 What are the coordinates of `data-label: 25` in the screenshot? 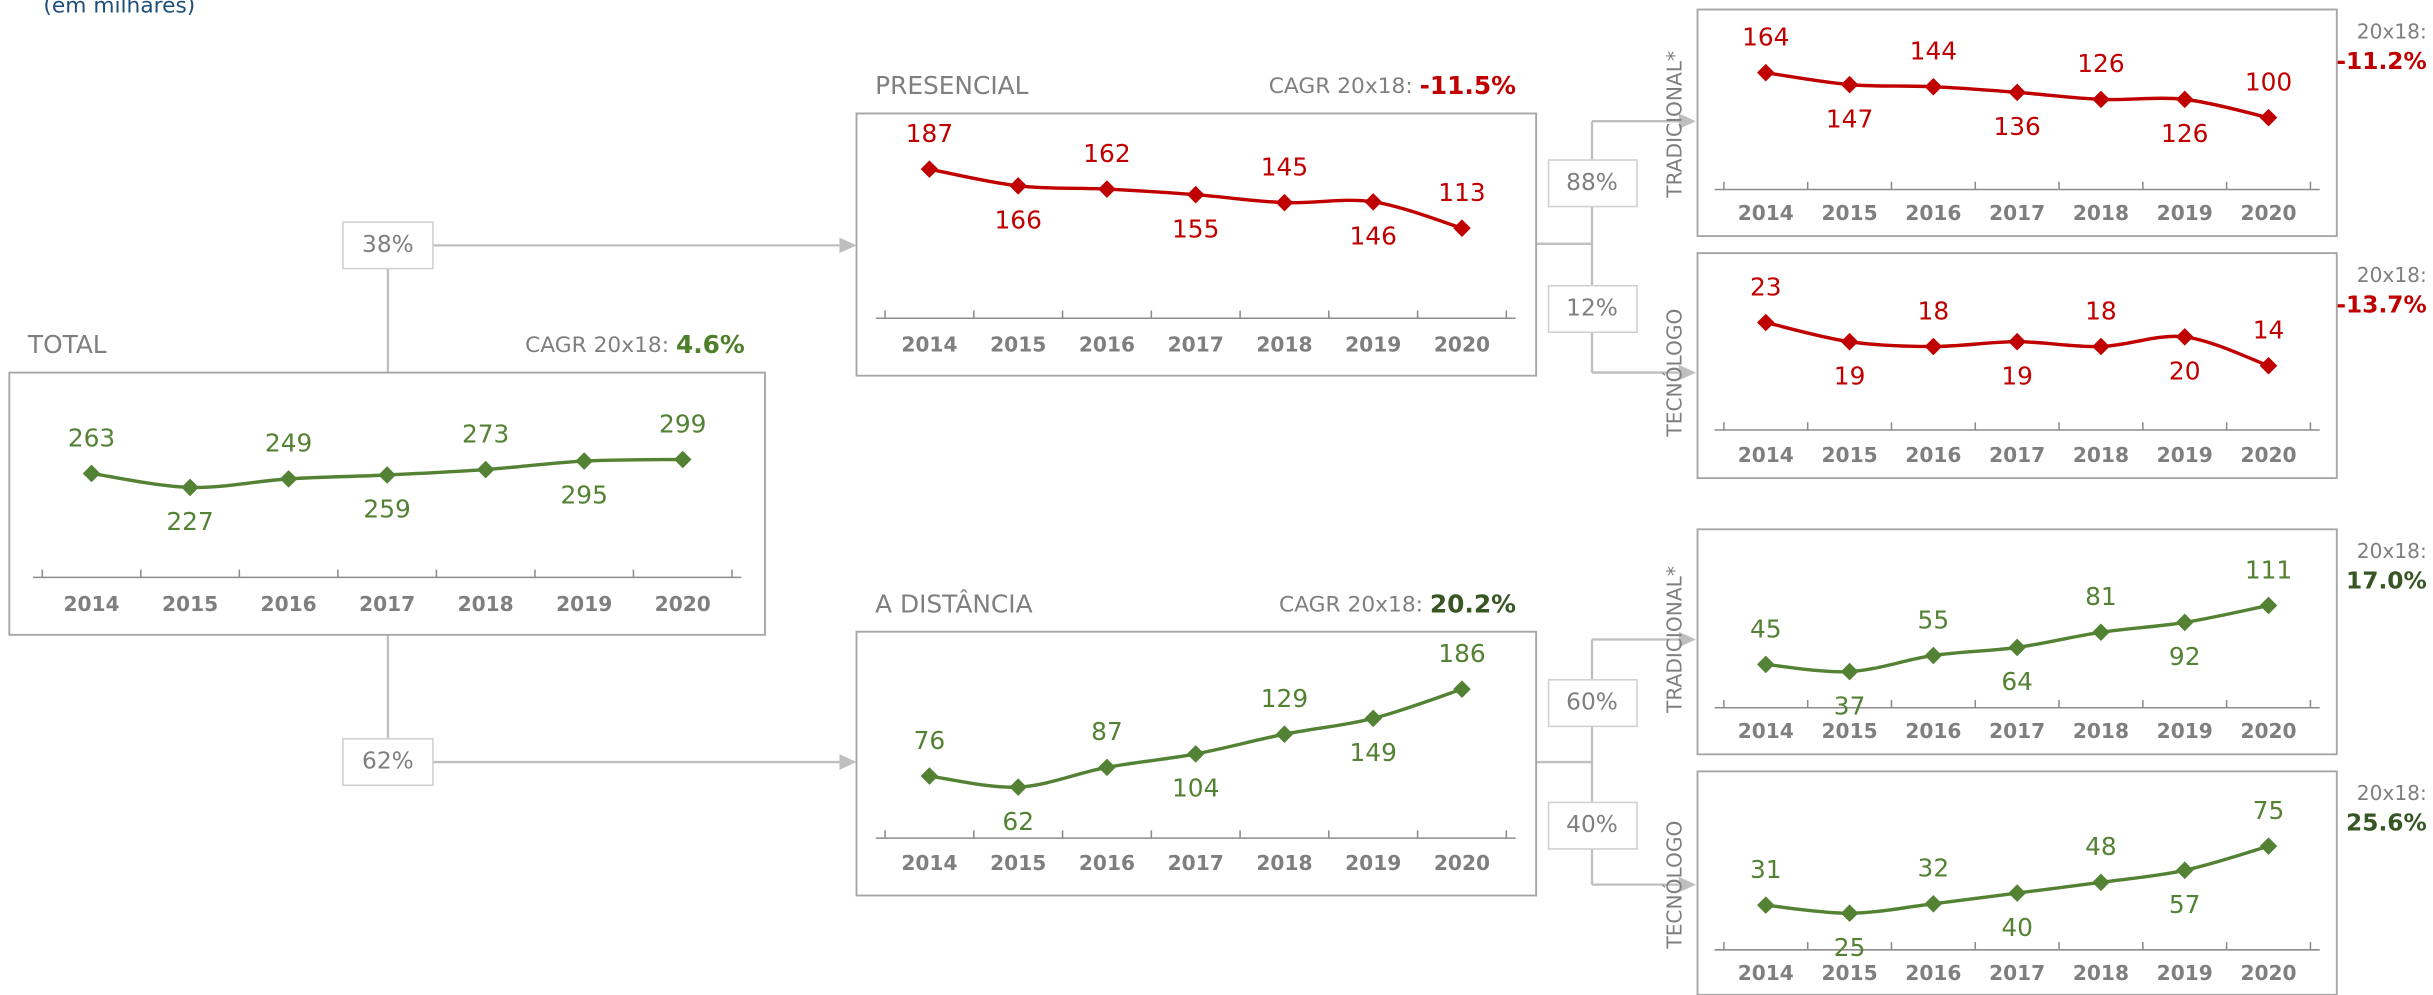 It's located at (1850, 947).